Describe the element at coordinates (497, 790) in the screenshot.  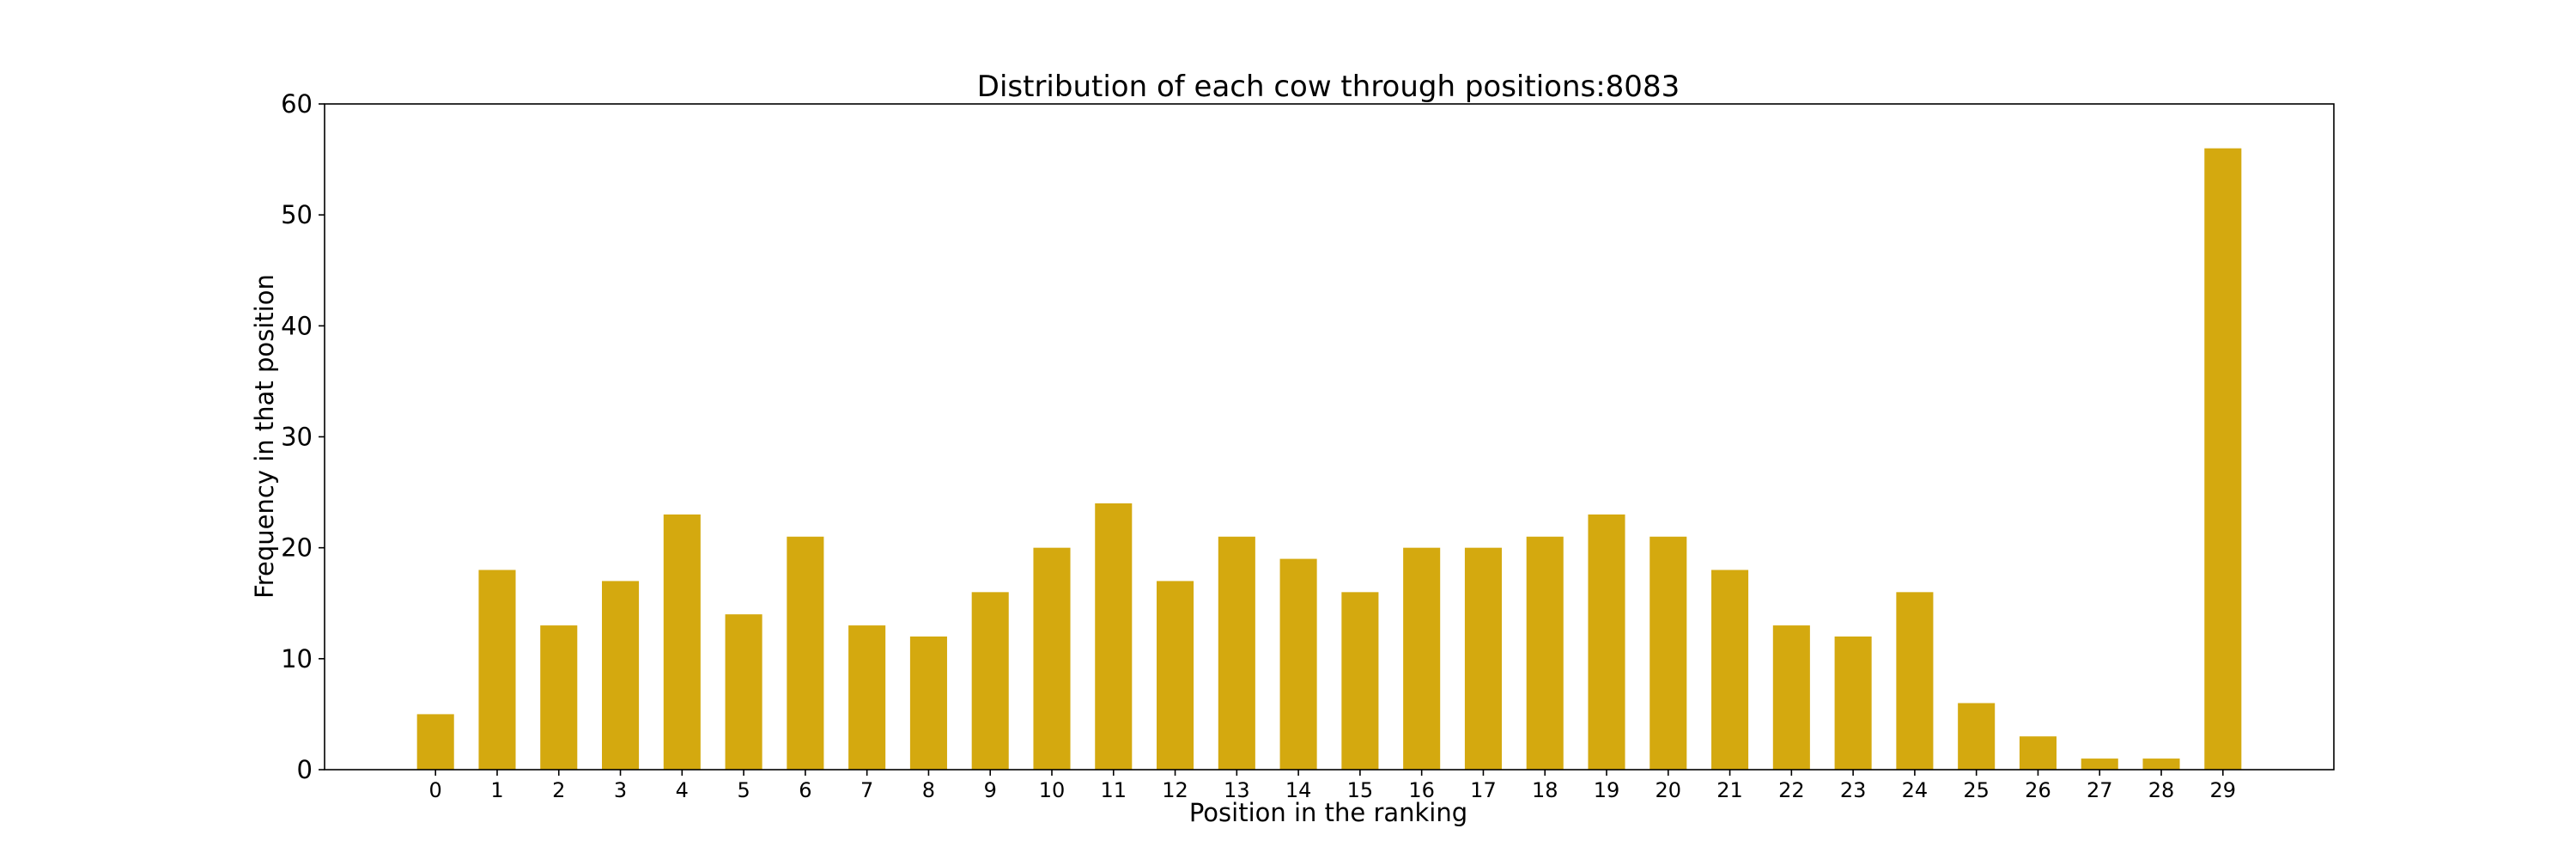
I see `x-tick-label: 1` at that location.